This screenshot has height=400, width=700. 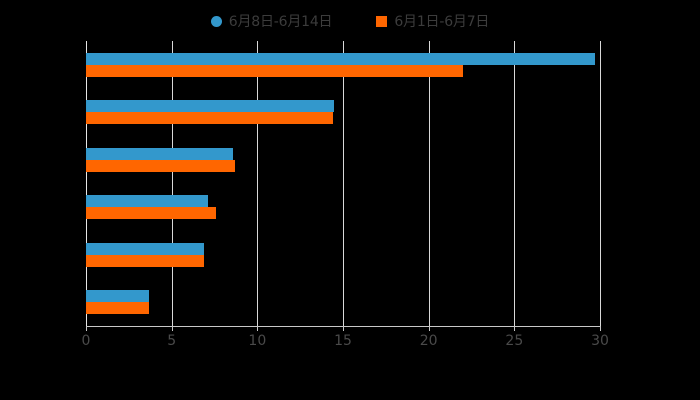 What do you see at coordinates (442, 22) in the screenshot?
I see `legend-label-series-1: 6月1日-6月7日` at bounding box center [442, 22].